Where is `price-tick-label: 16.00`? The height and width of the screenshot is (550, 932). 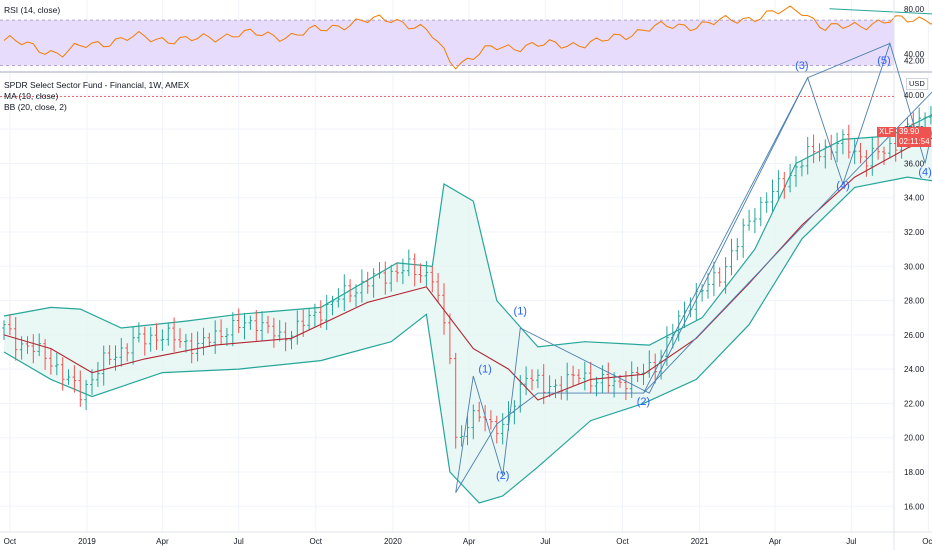 price-tick-label: 16.00 is located at coordinates (914, 506).